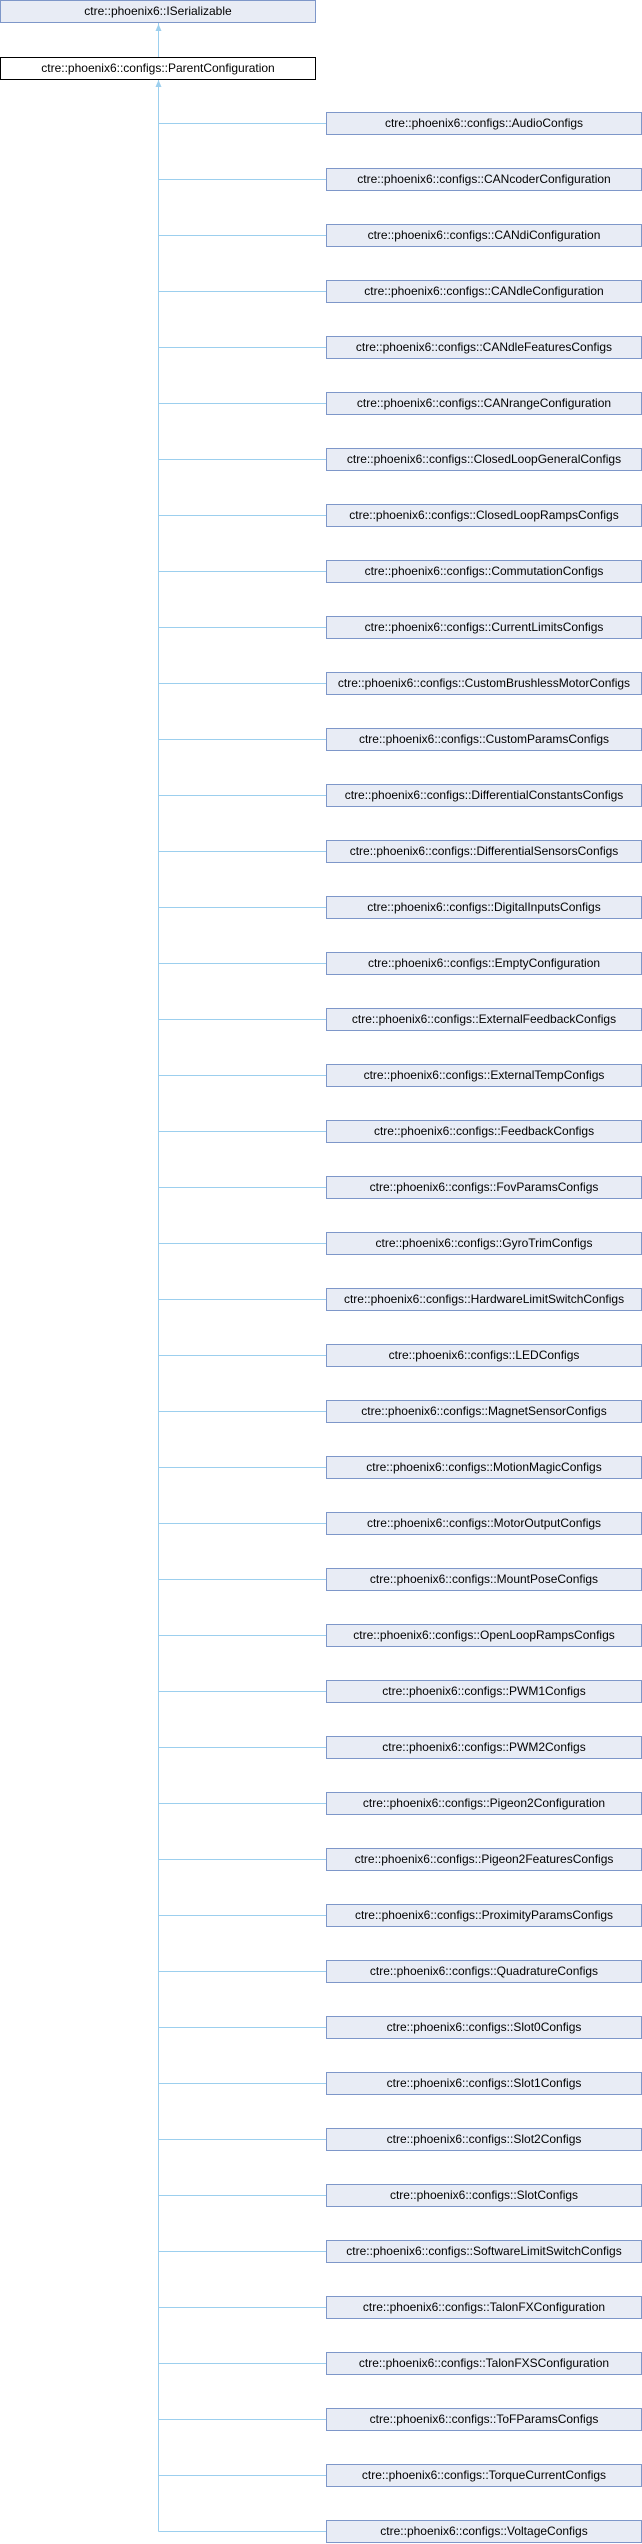 The width and height of the screenshot is (642, 2544). What do you see at coordinates (484, 1747) in the screenshot?
I see `derived-class-node: ctre::phoenix6::configs::PWM2Configs` at bounding box center [484, 1747].